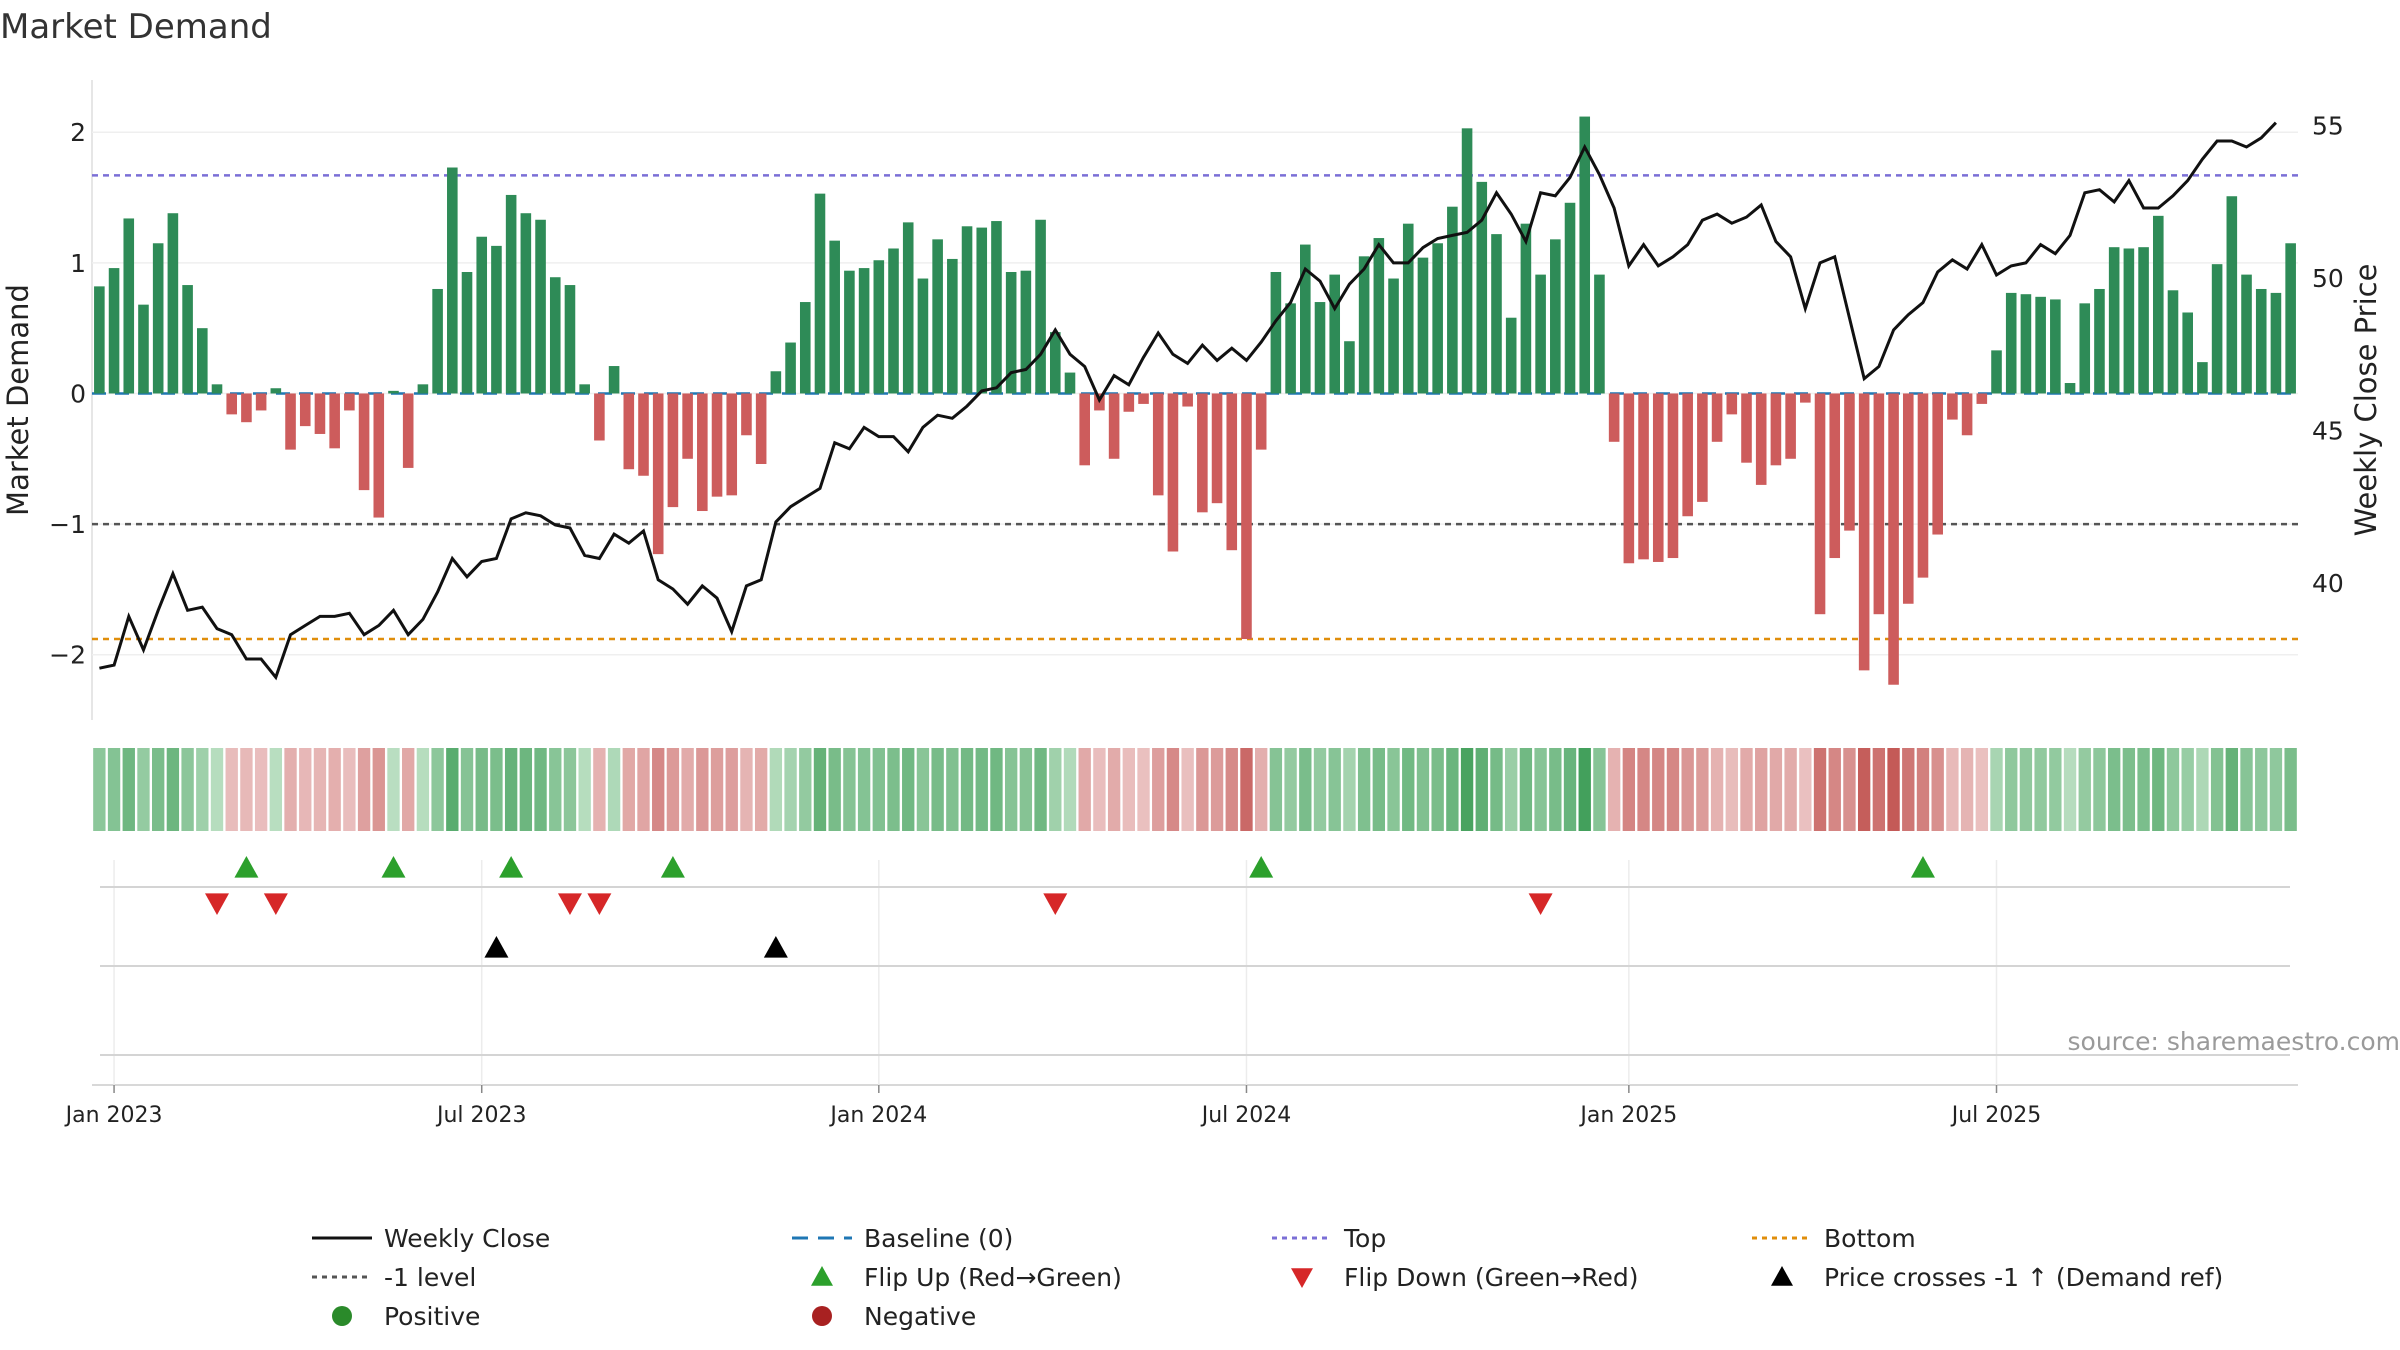 This screenshot has width=2400, height=1350. What do you see at coordinates (2328, 355) in the screenshot?
I see `right-y-axis: 55 50 45 40` at bounding box center [2328, 355].